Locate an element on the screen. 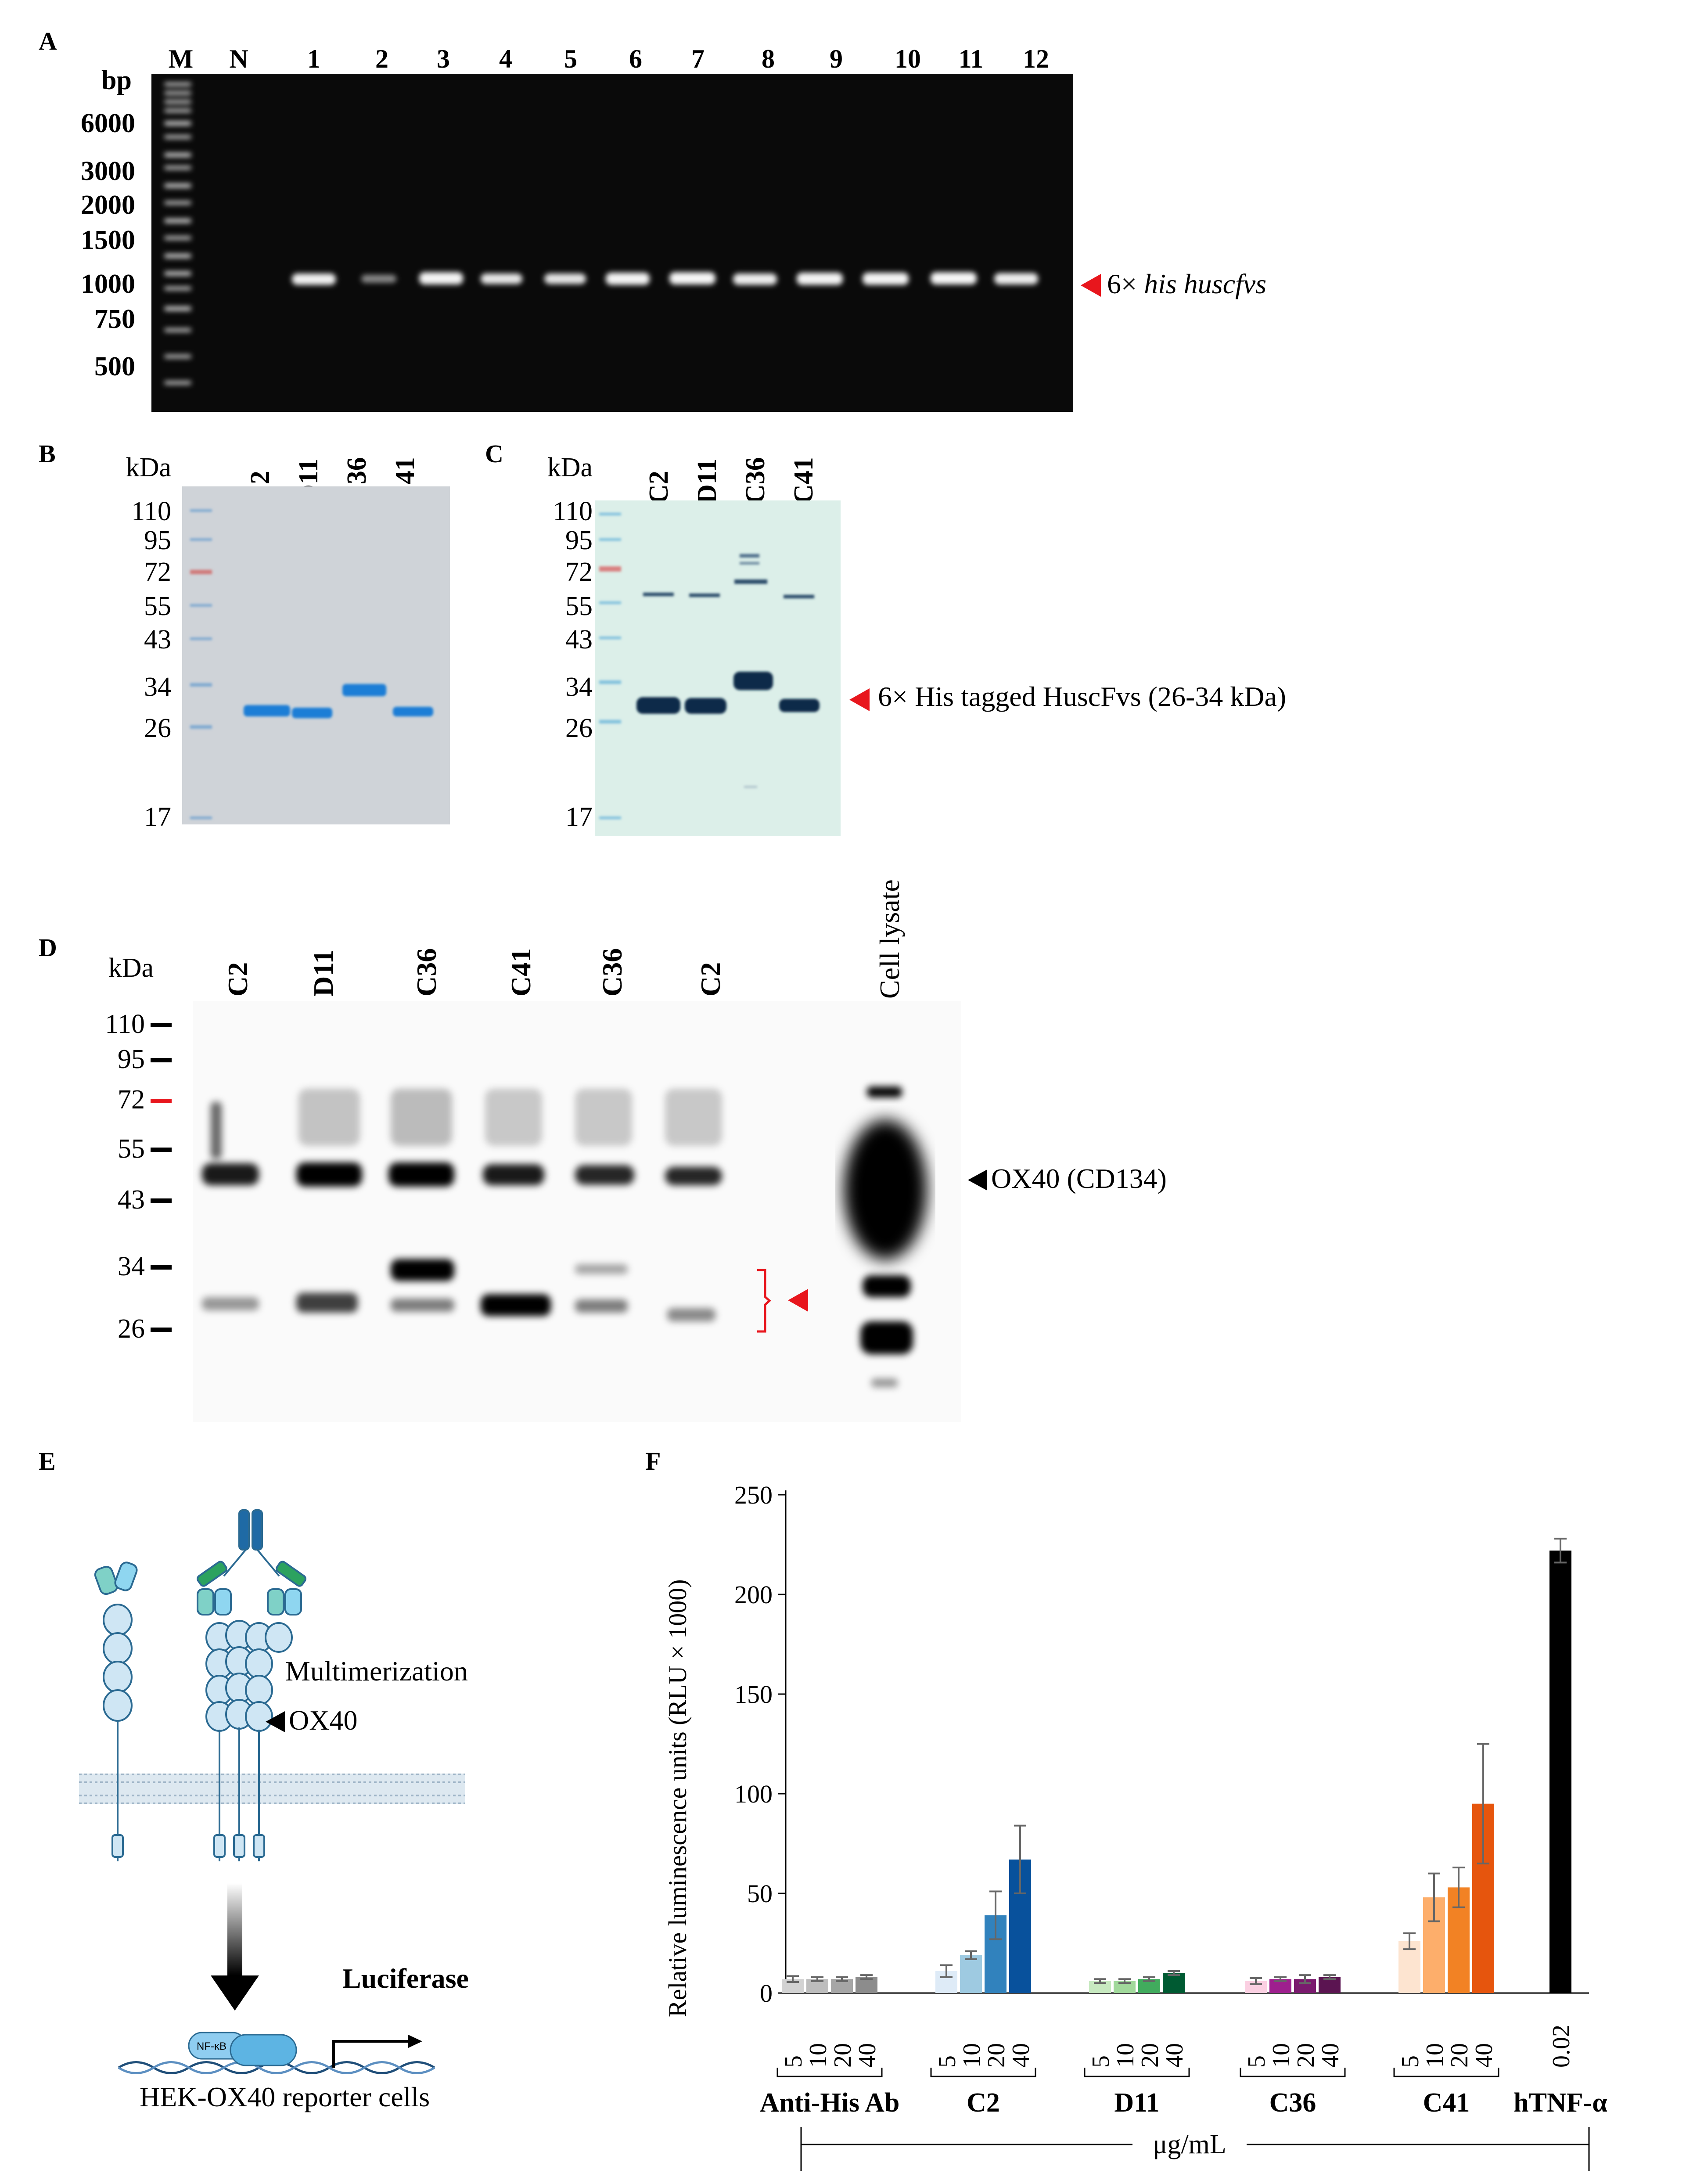  reporter-assay-schematic is located at coordinates (272, 1791).